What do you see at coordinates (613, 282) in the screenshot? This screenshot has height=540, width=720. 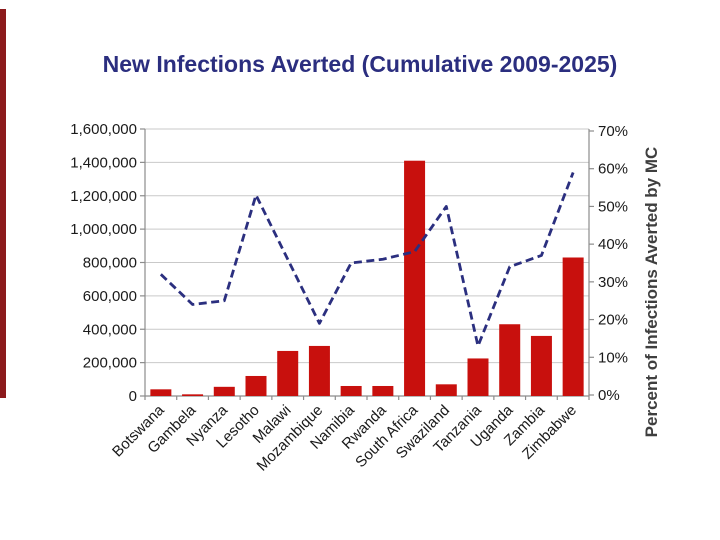 I see `right-axis-tick-label: 30%` at bounding box center [613, 282].